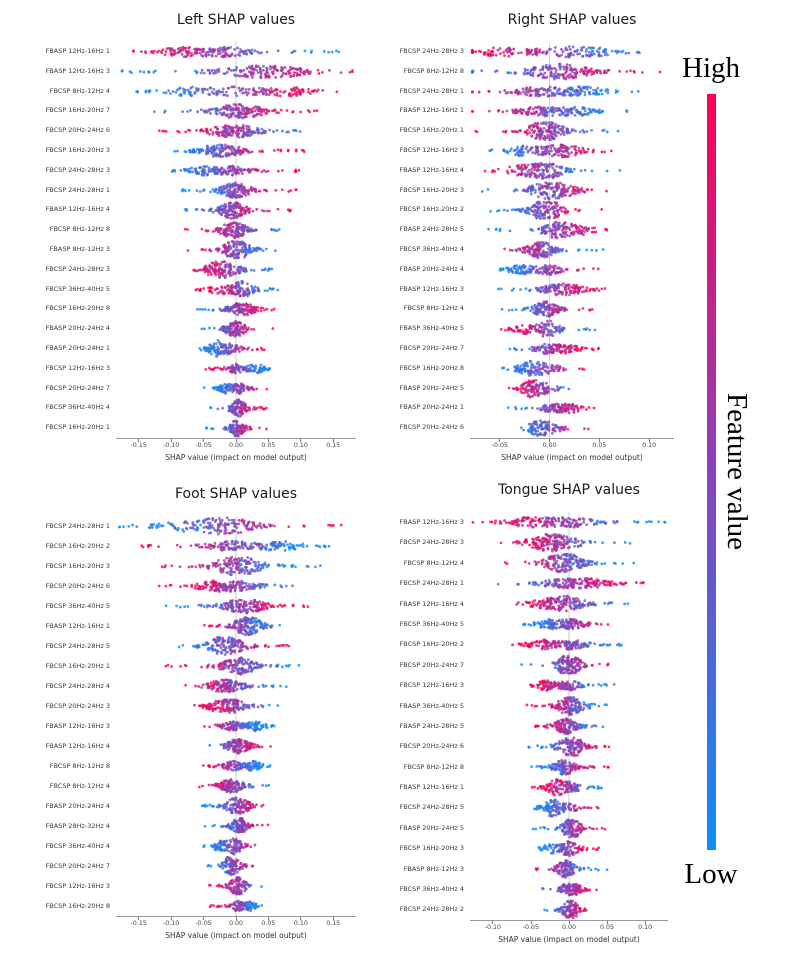 The width and height of the screenshot is (786, 956). What do you see at coordinates (572, 20) in the screenshot?
I see `plot-title: Right SHAP values` at bounding box center [572, 20].